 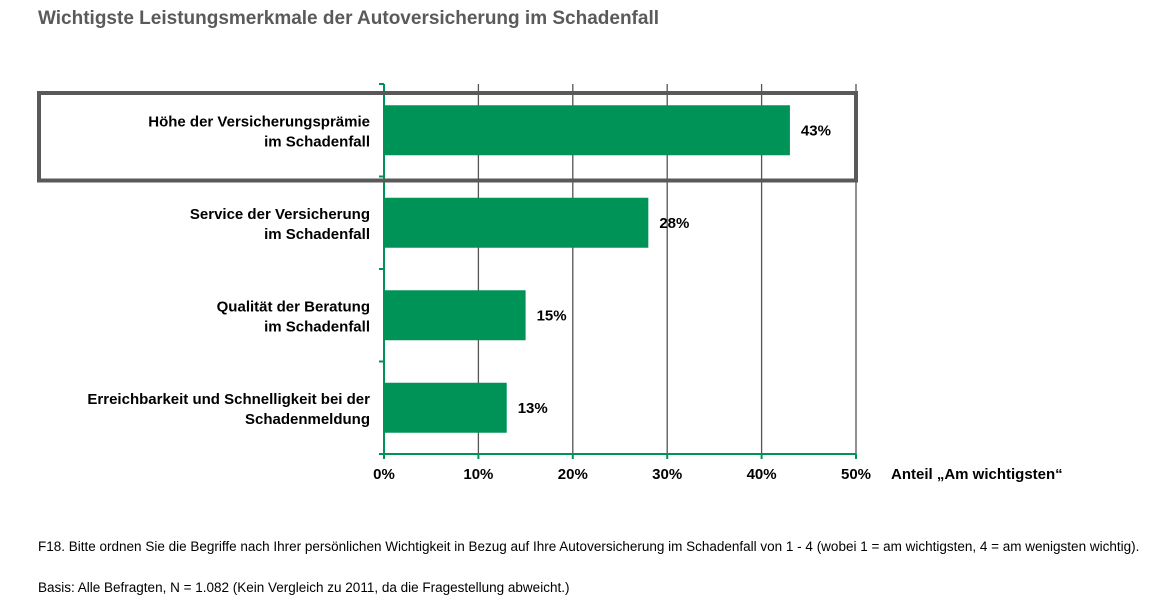 What do you see at coordinates (384, 474) in the screenshot?
I see `x-tick-label: 0%` at bounding box center [384, 474].